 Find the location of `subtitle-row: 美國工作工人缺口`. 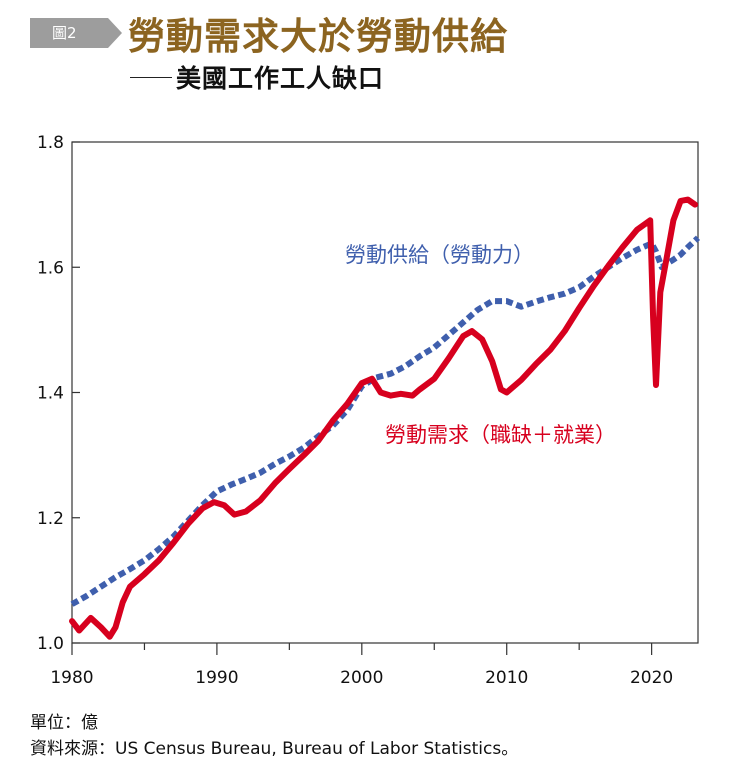

subtitle-row: 美國工作工人缺口 is located at coordinates (257, 77).